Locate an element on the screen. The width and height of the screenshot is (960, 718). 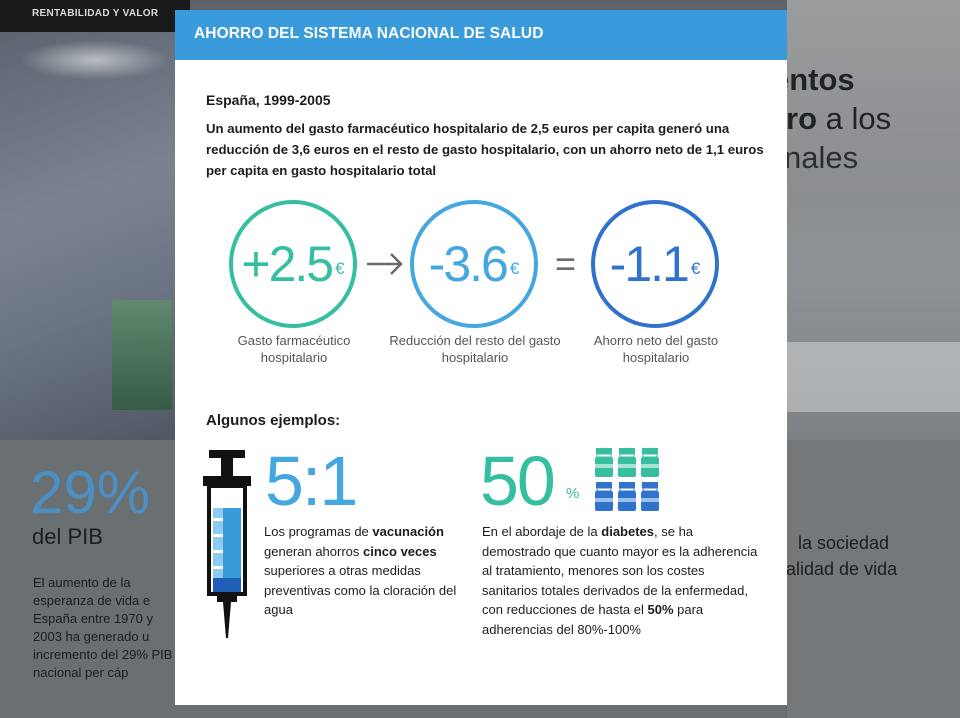
corridor-right-wall is located at coordinates (873, 220).